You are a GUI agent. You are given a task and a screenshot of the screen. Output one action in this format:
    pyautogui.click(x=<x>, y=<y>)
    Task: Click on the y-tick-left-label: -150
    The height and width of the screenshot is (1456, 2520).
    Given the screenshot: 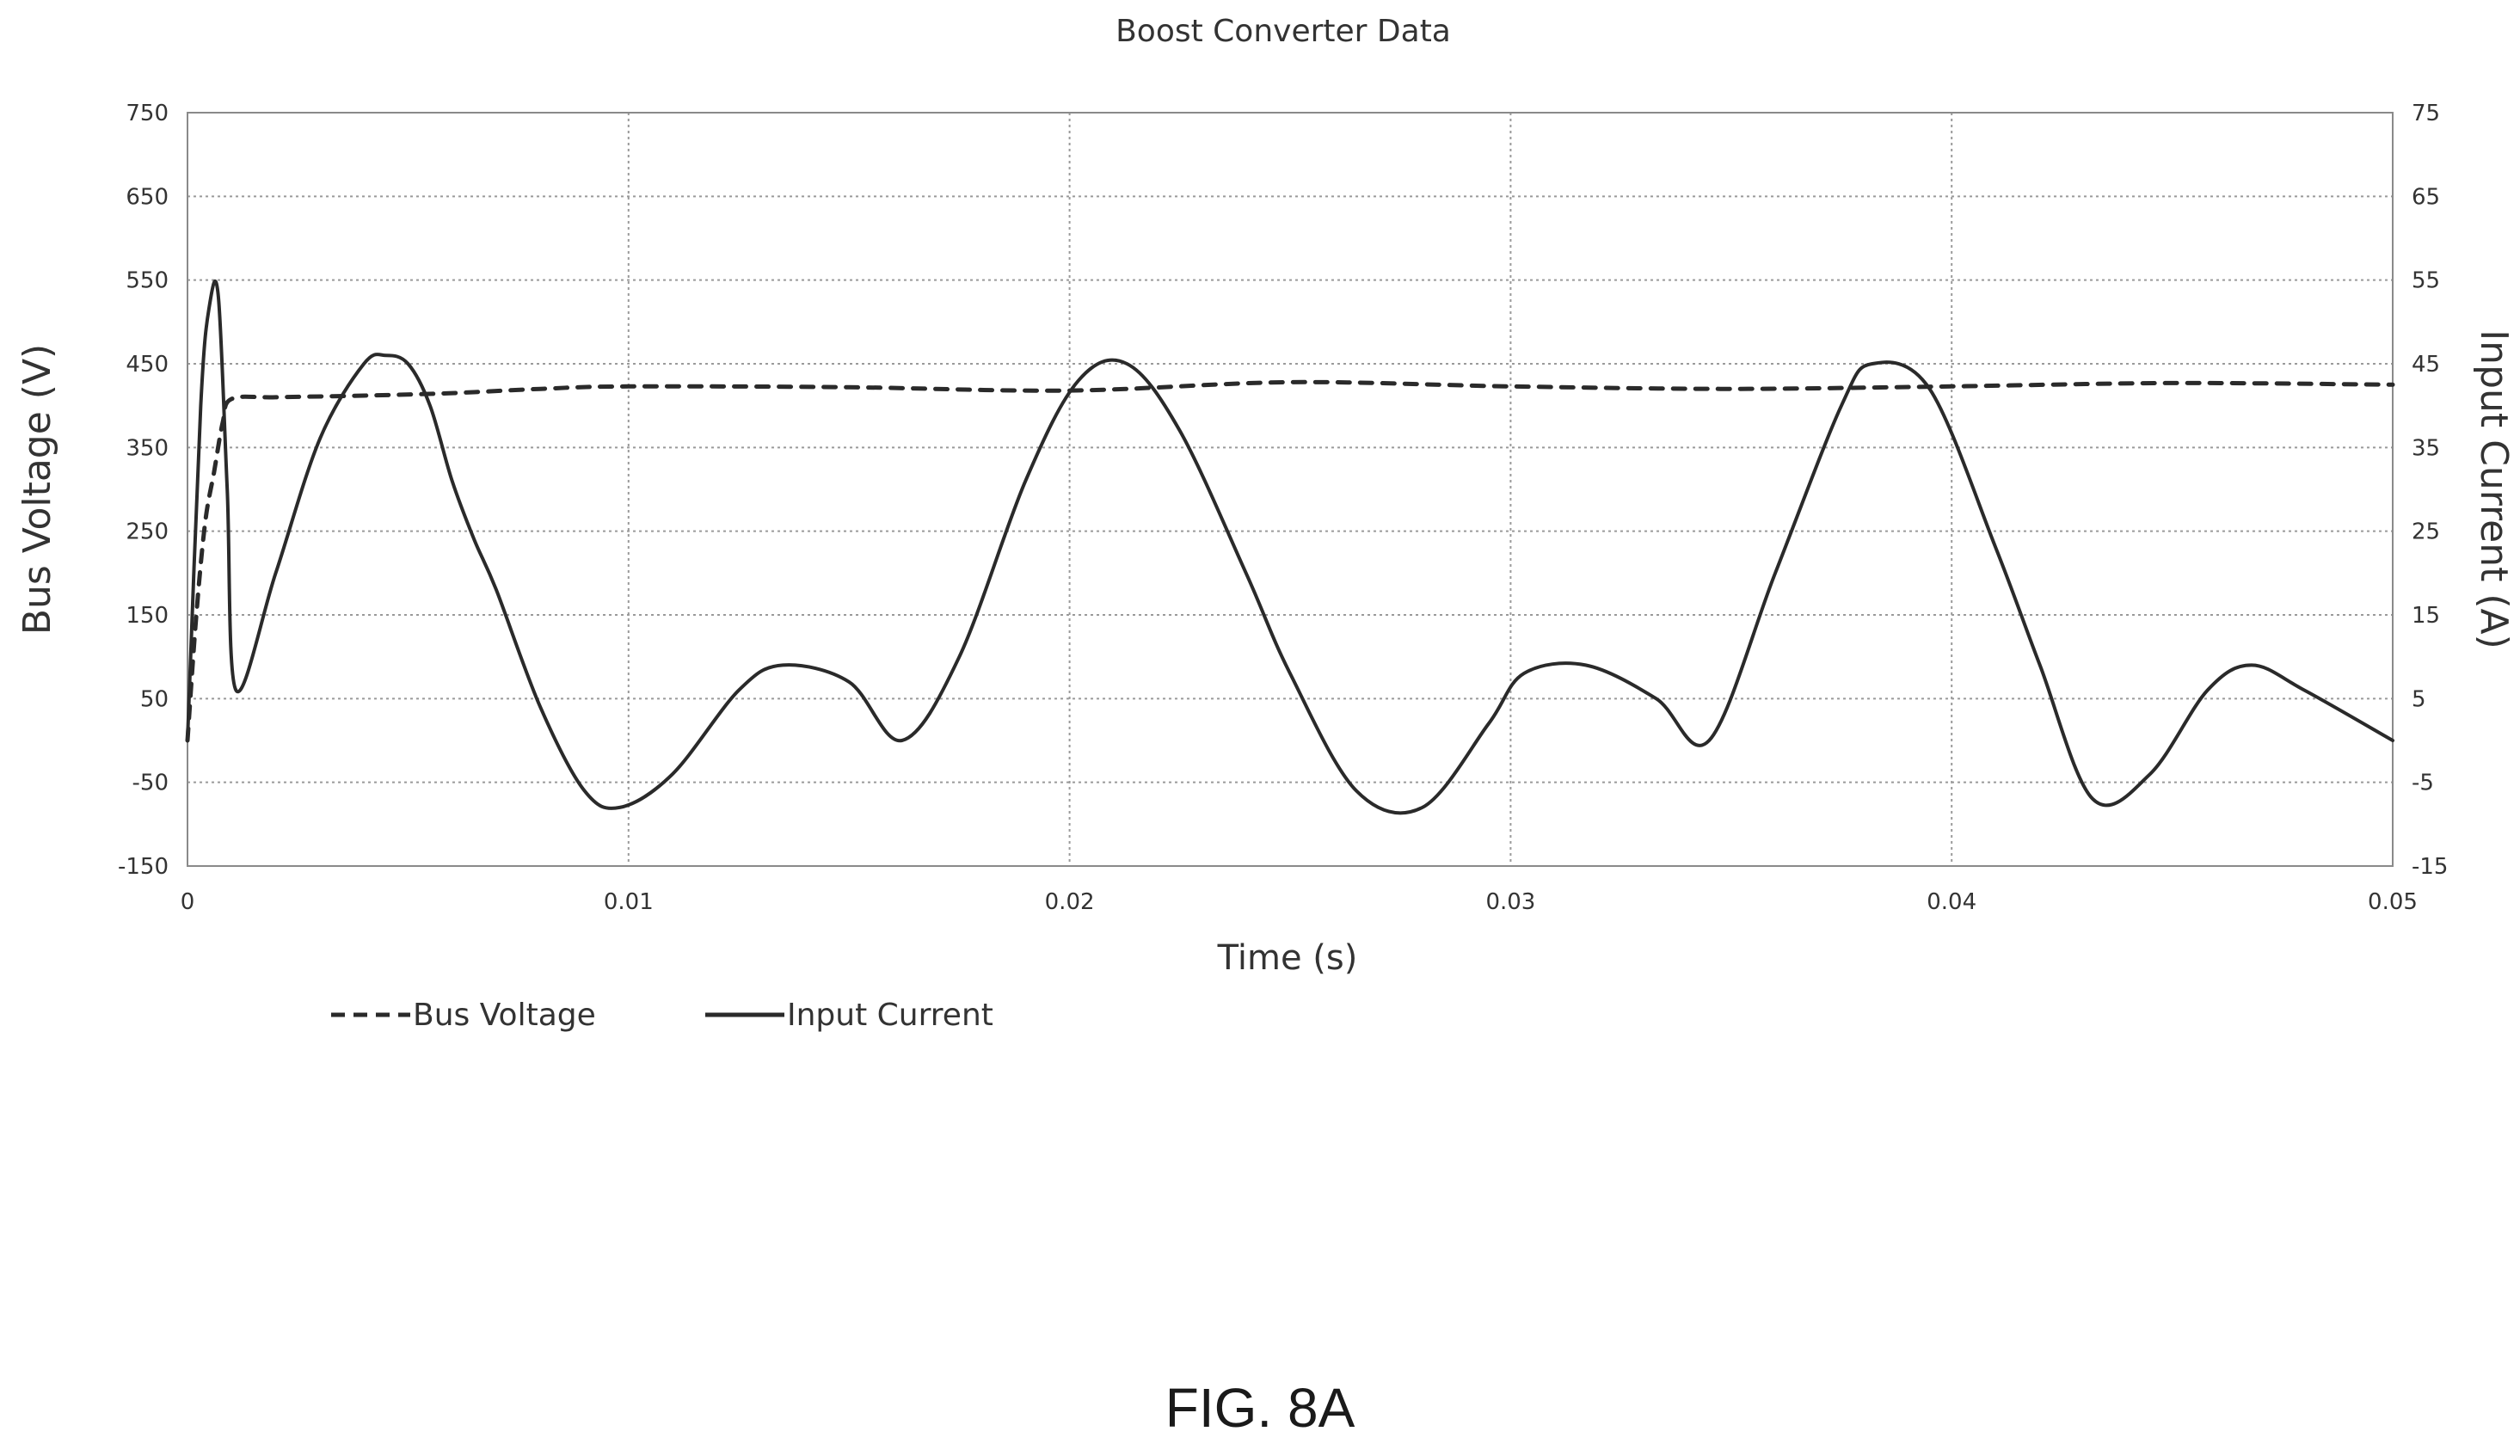 What is the action you would take?
    pyautogui.click(x=143, y=867)
    